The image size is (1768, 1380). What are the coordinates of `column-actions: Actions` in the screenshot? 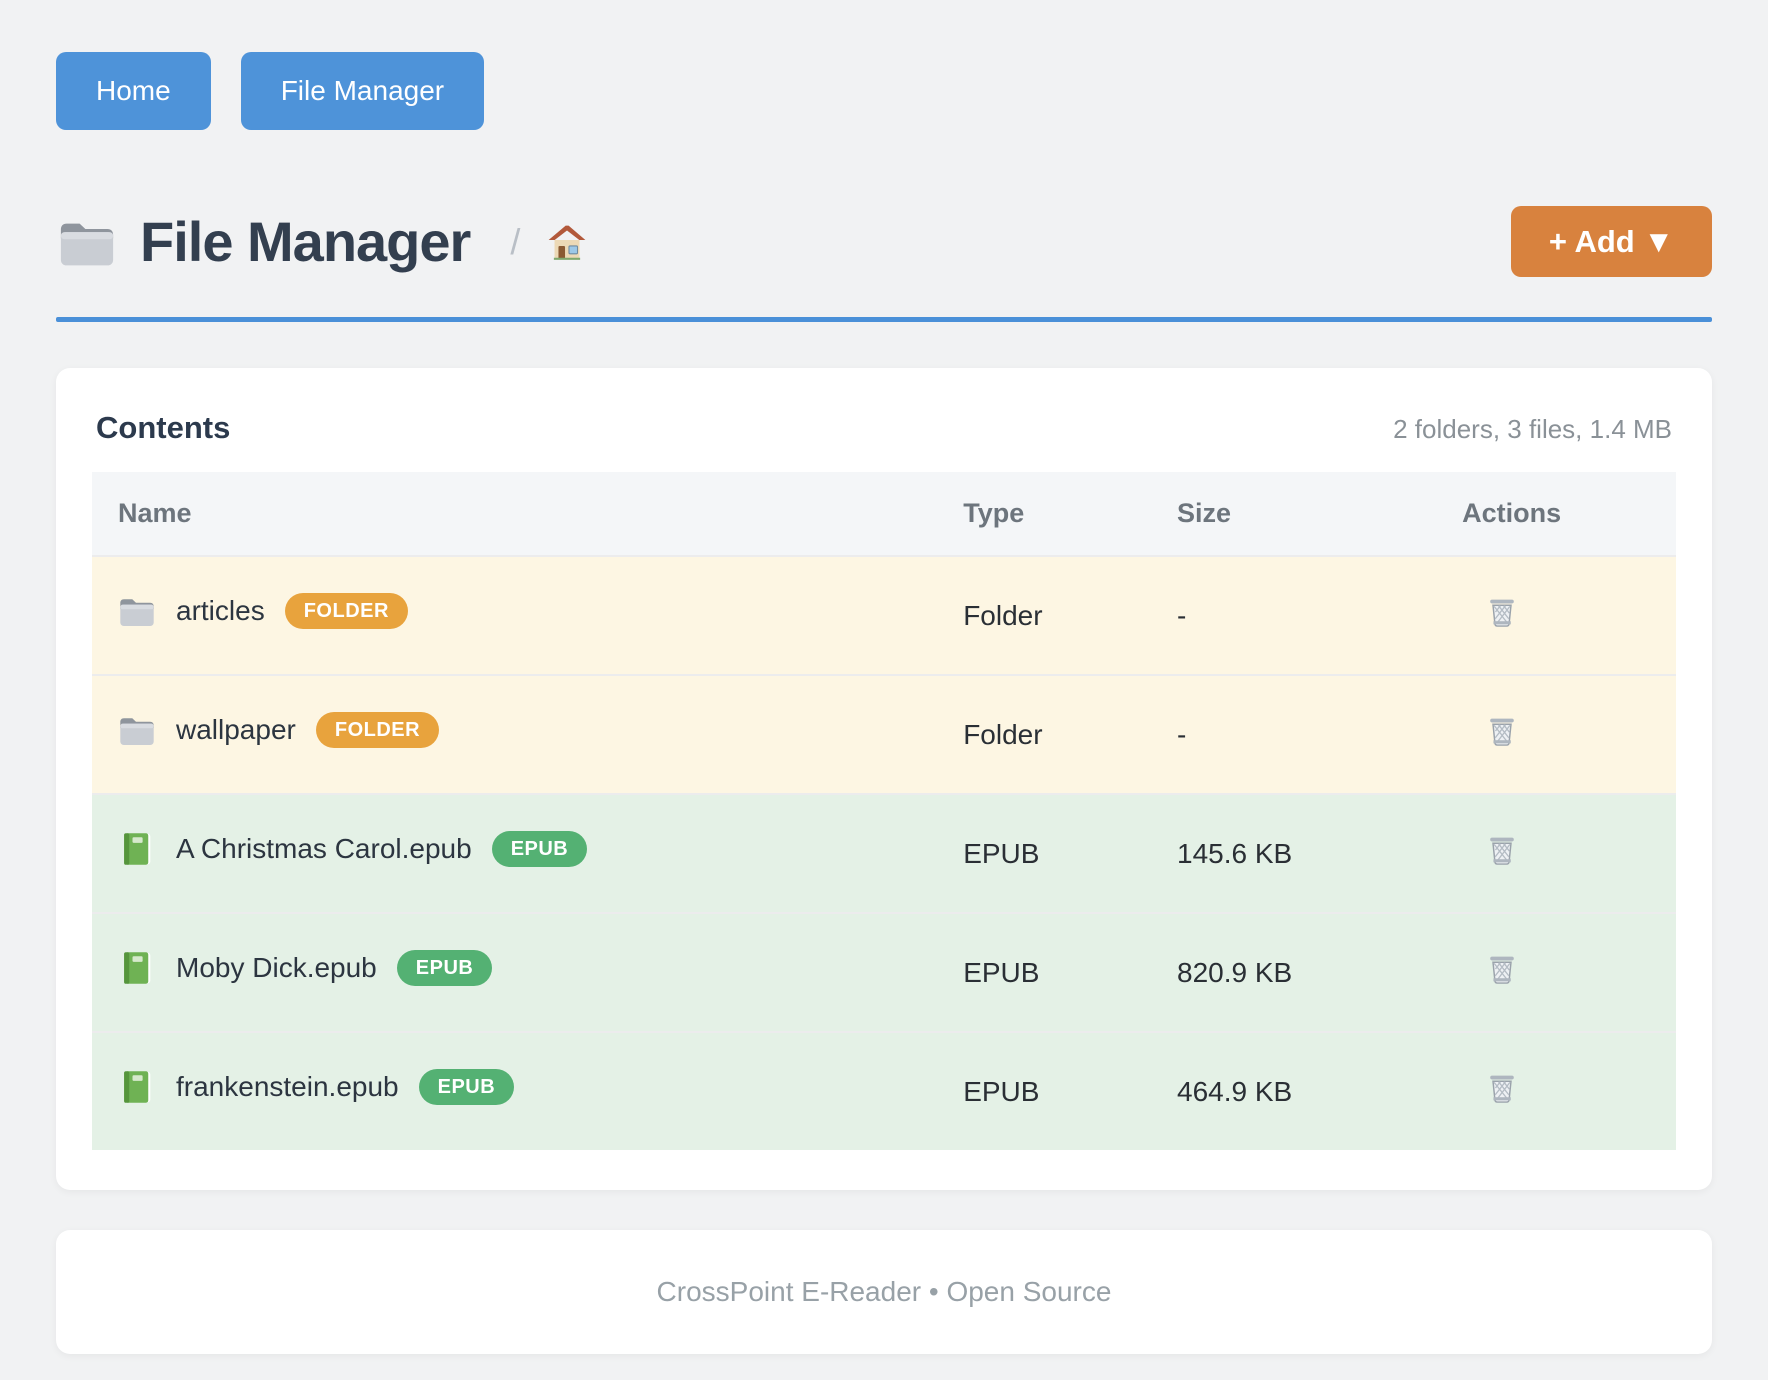 It's located at (1512, 513).